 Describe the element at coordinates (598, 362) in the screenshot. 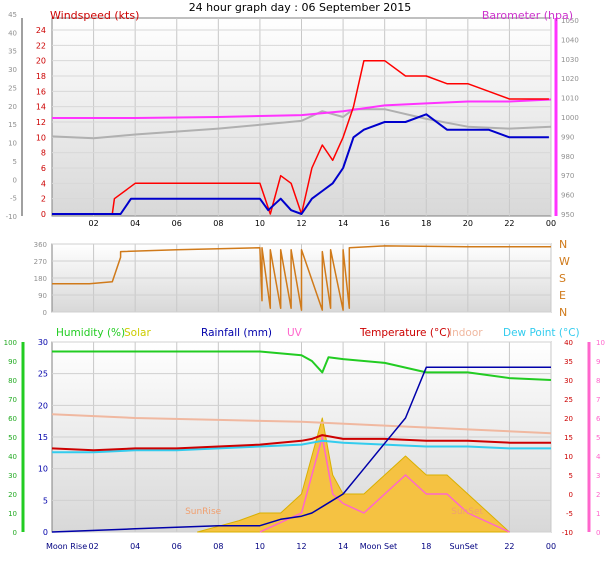

I see `uv-tick-label: 9` at that location.